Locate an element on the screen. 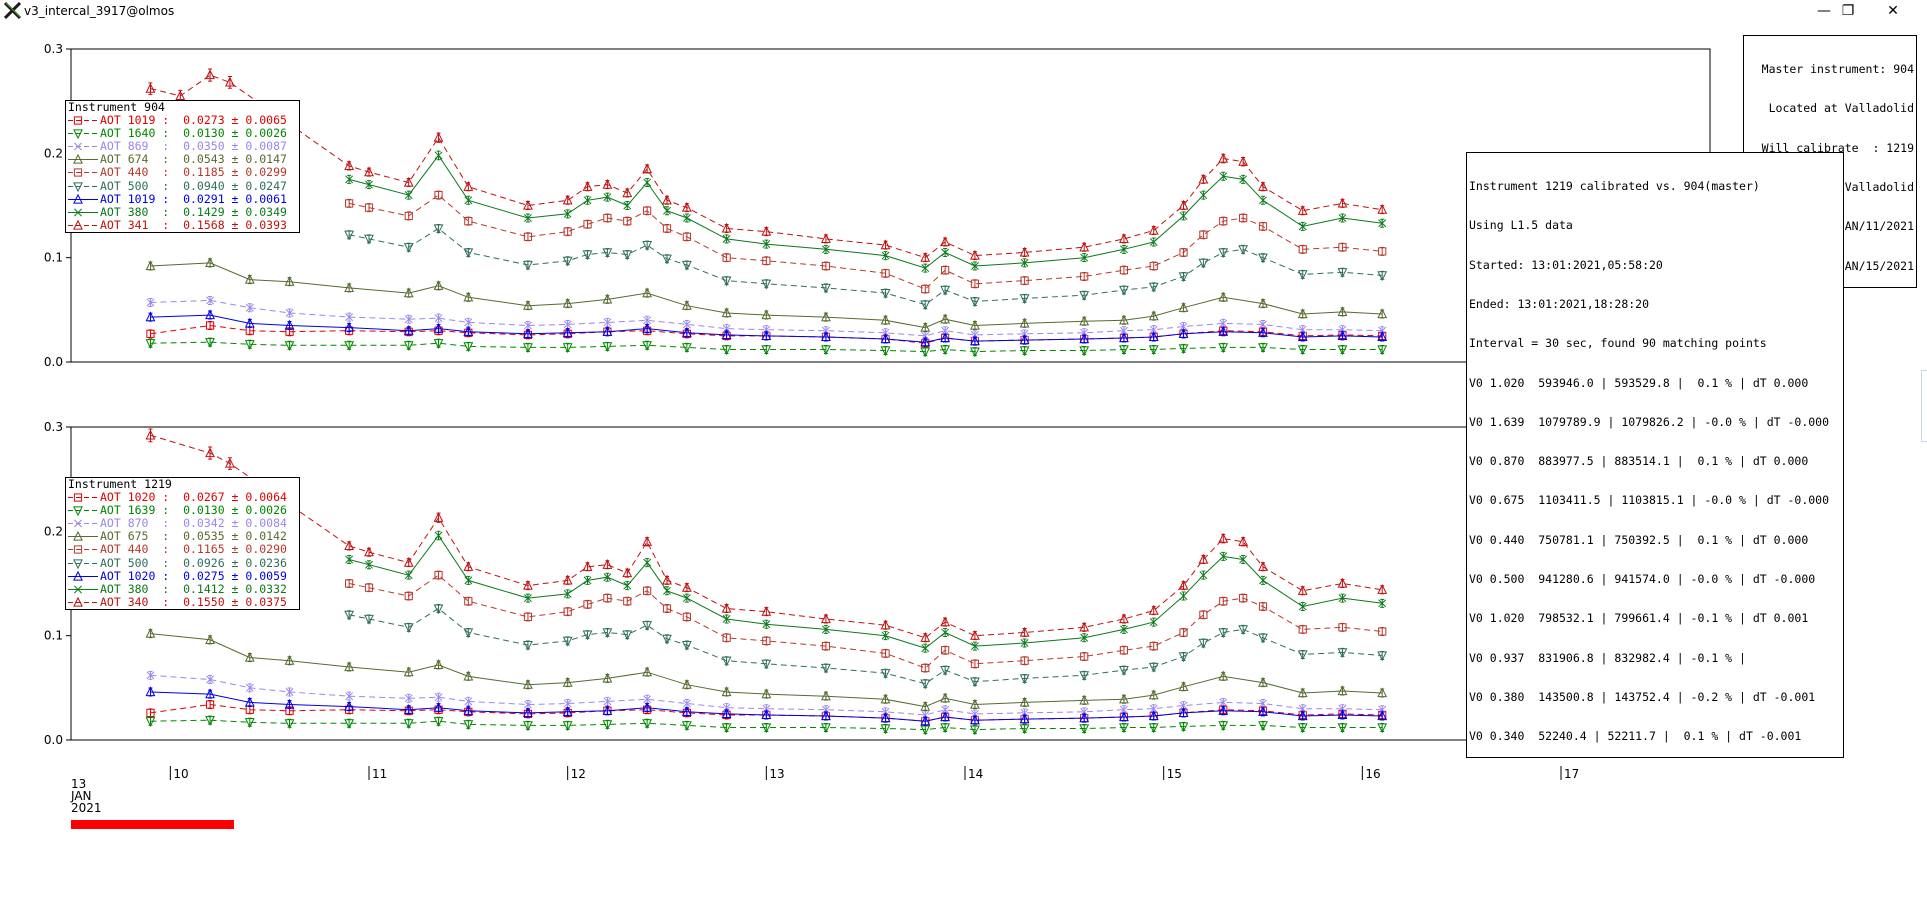 This screenshot has width=1927, height=923. legend-entry: AOT 674 : 0.0543 ± 0.0147 is located at coordinates (182, 159).